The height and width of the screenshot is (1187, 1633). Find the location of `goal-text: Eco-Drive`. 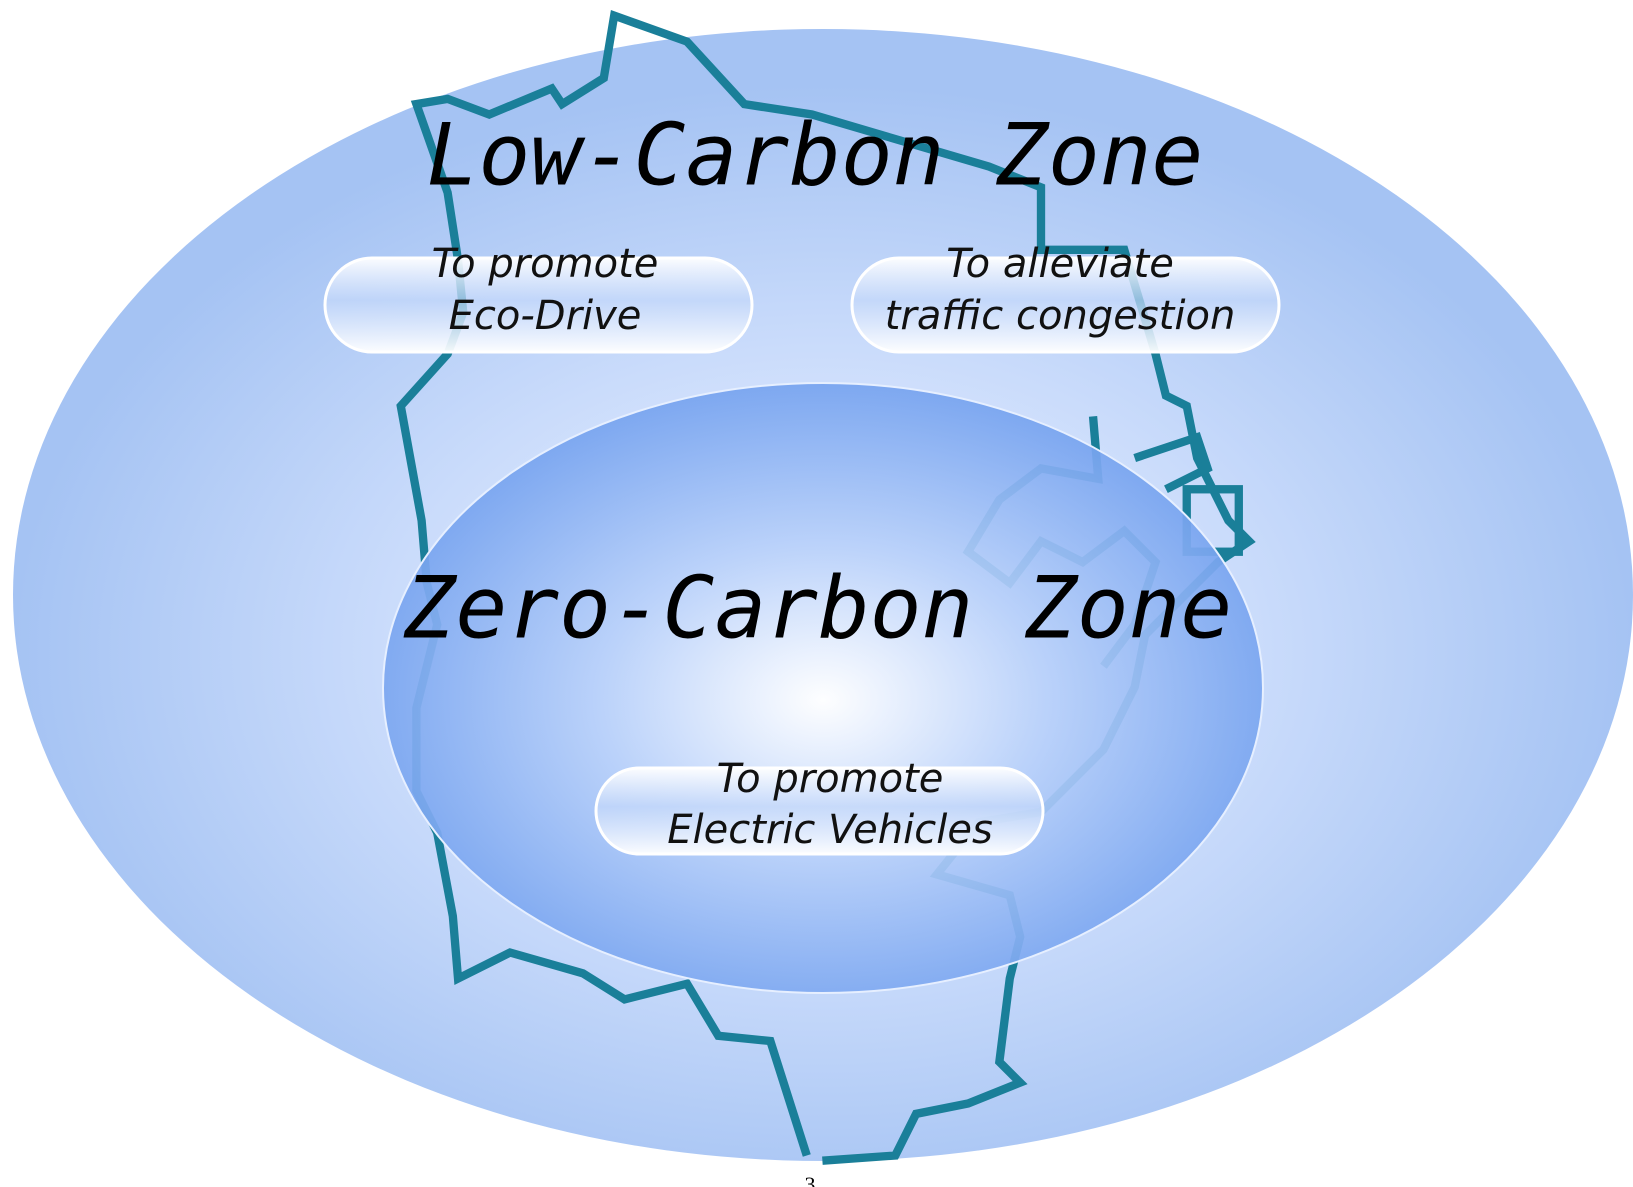

goal-text: Eco-Drive is located at coordinates (545, 316).